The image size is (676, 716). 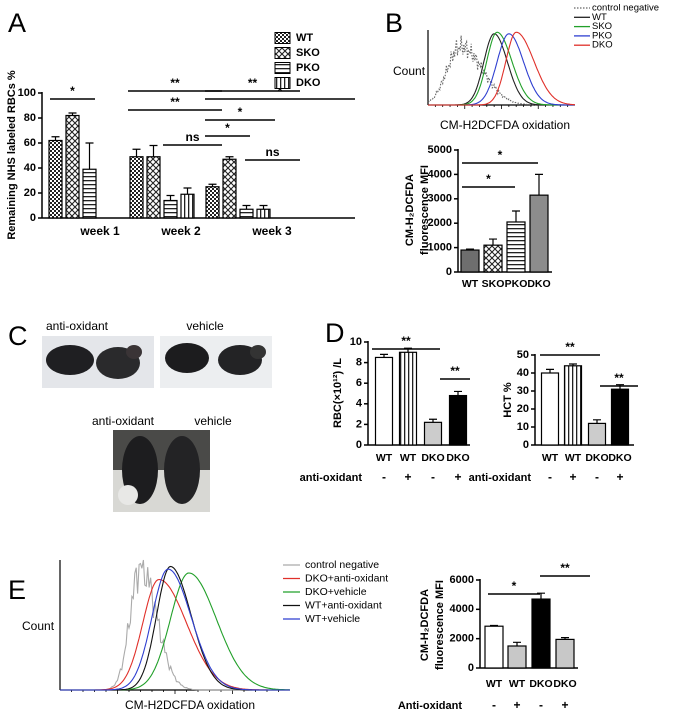 What do you see at coordinates (30, 143) in the screenshot?
I see `y-tick-label: 60` at bounding box center [30, 143].